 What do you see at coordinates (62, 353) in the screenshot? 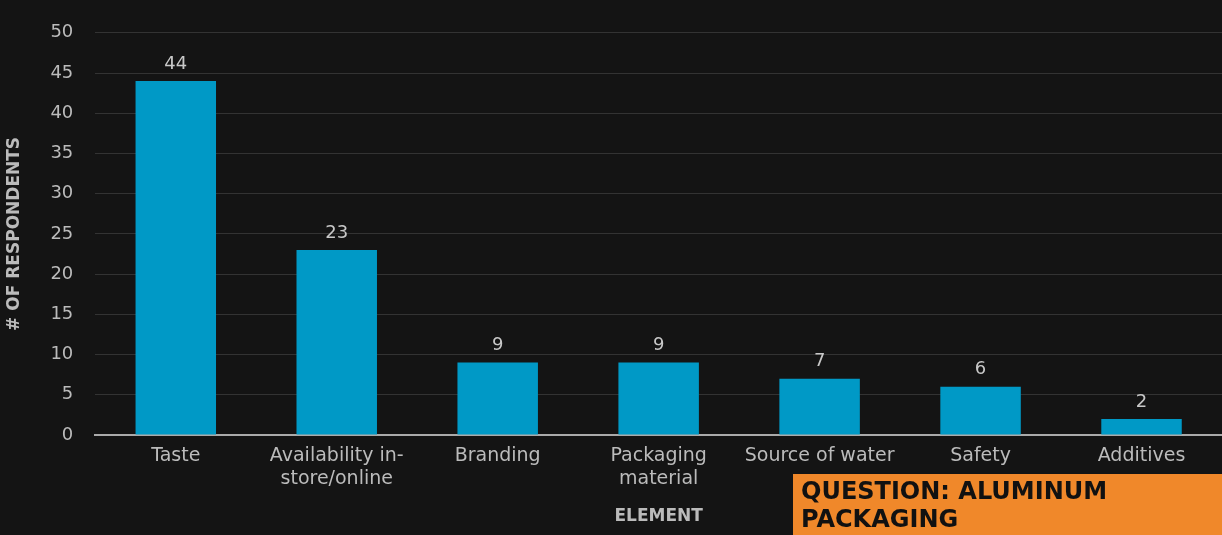
I see `y-tick-label: 10` at bounding box center [62, 353].